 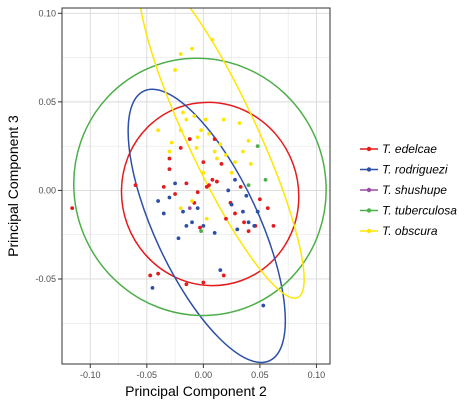 I want to click on legend-key-point-t-shushupe, so click(x=369, y=190).